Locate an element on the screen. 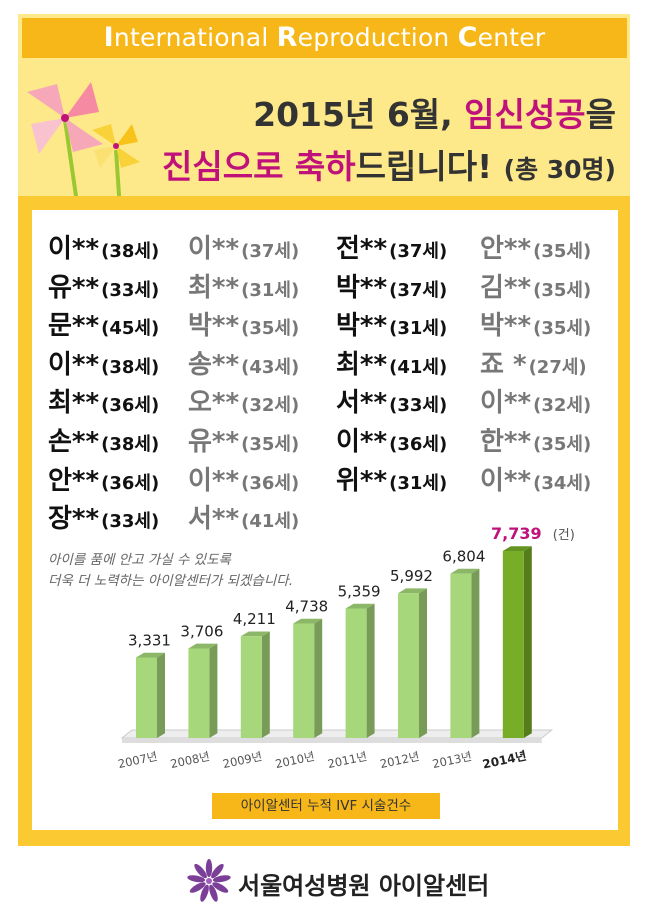  pinwheel-illustration is located at coordinates (83, 146).